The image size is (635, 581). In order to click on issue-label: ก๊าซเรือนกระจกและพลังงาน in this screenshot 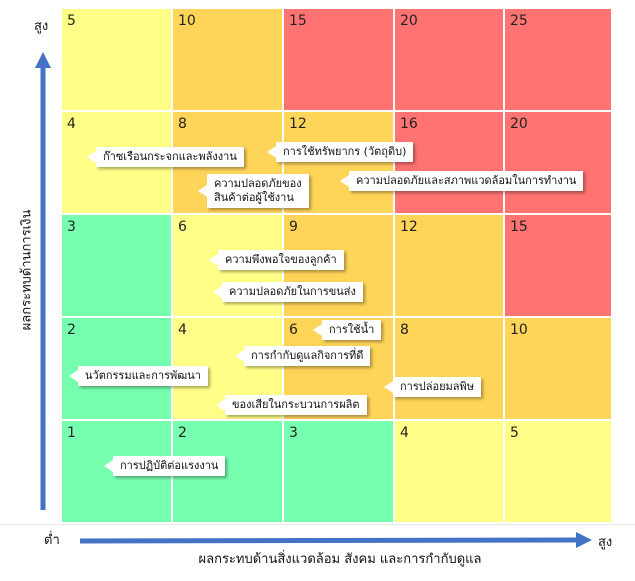, I will do `click(165, 157)`.